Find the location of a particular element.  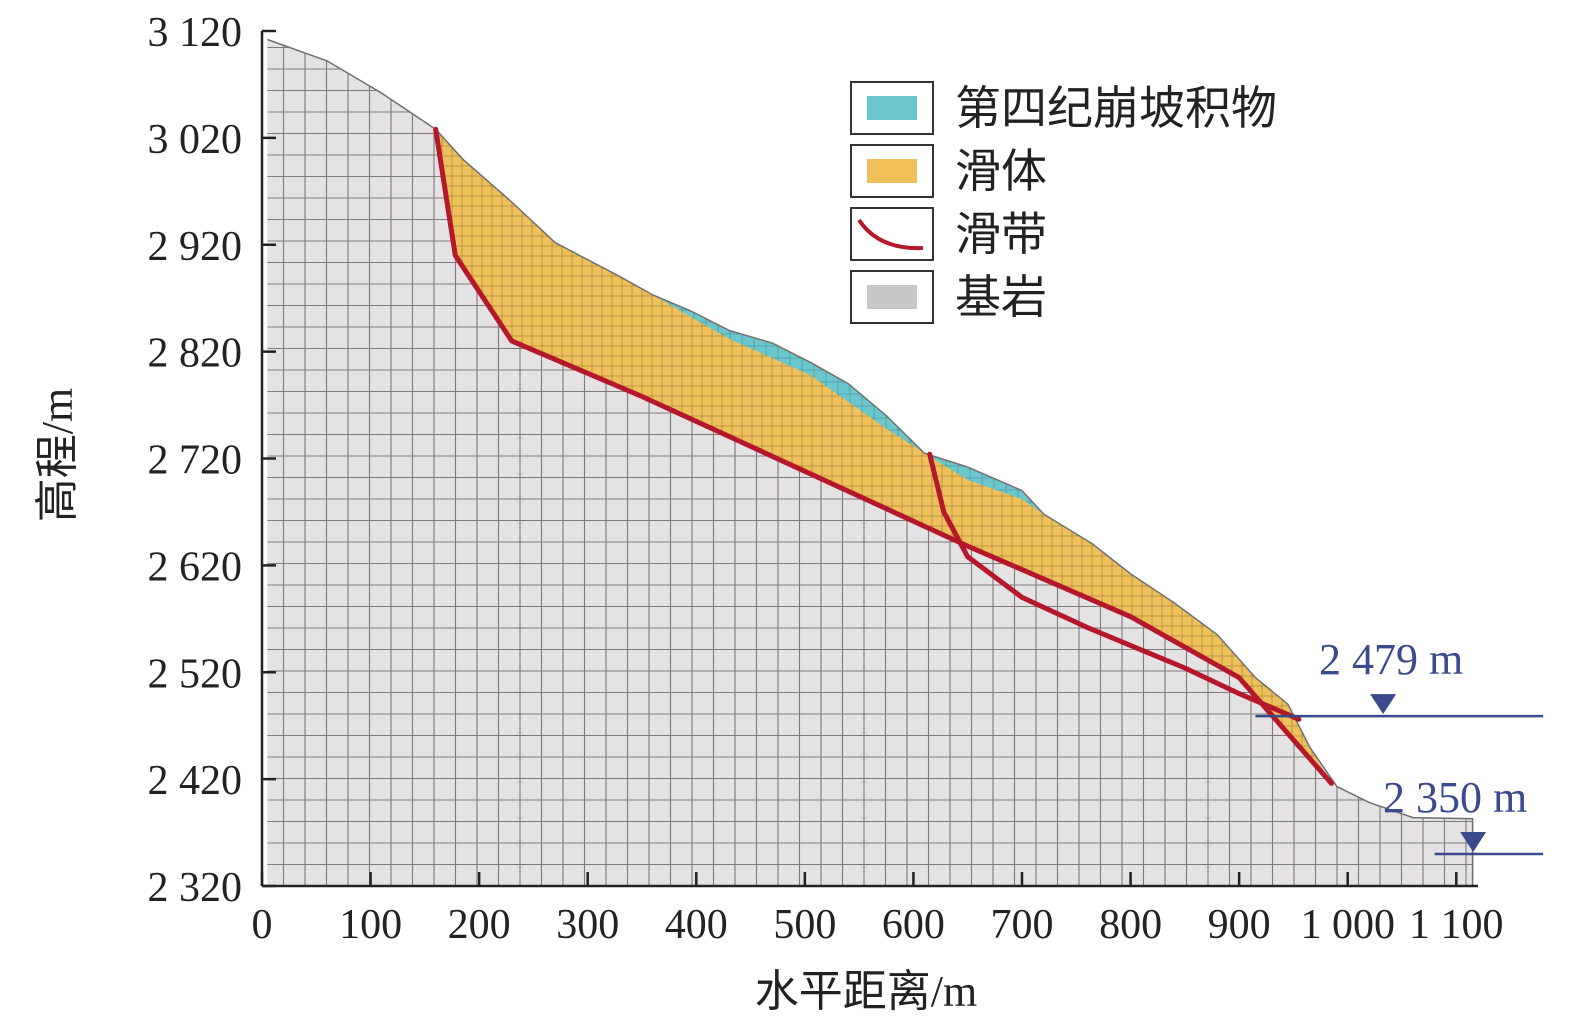

legend-label-deposit: 第四纪崩坡积物 is located at coordinates (1116, 108).